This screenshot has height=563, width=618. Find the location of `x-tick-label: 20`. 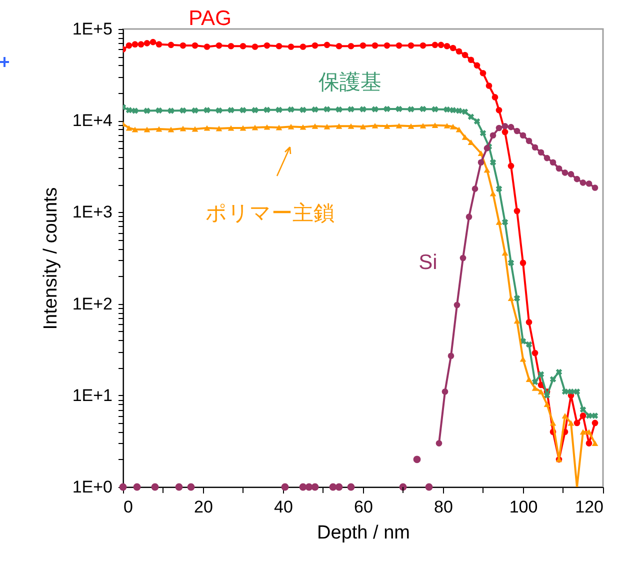

x-tick-label: 20 is located at coordinates (203, 507).